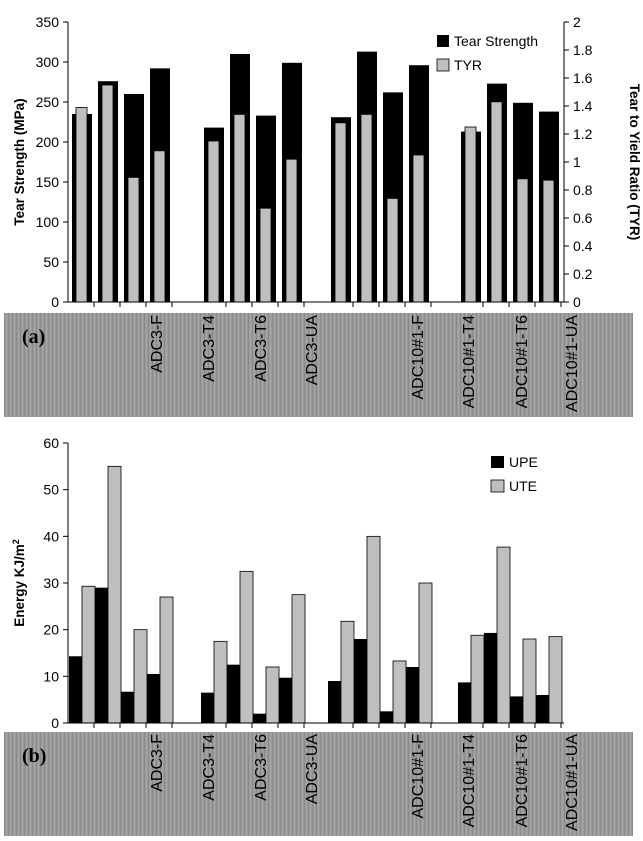 This screenshot has width=643, height=841. I want to click on legend-label-ute: UTE, so click(523, 486).